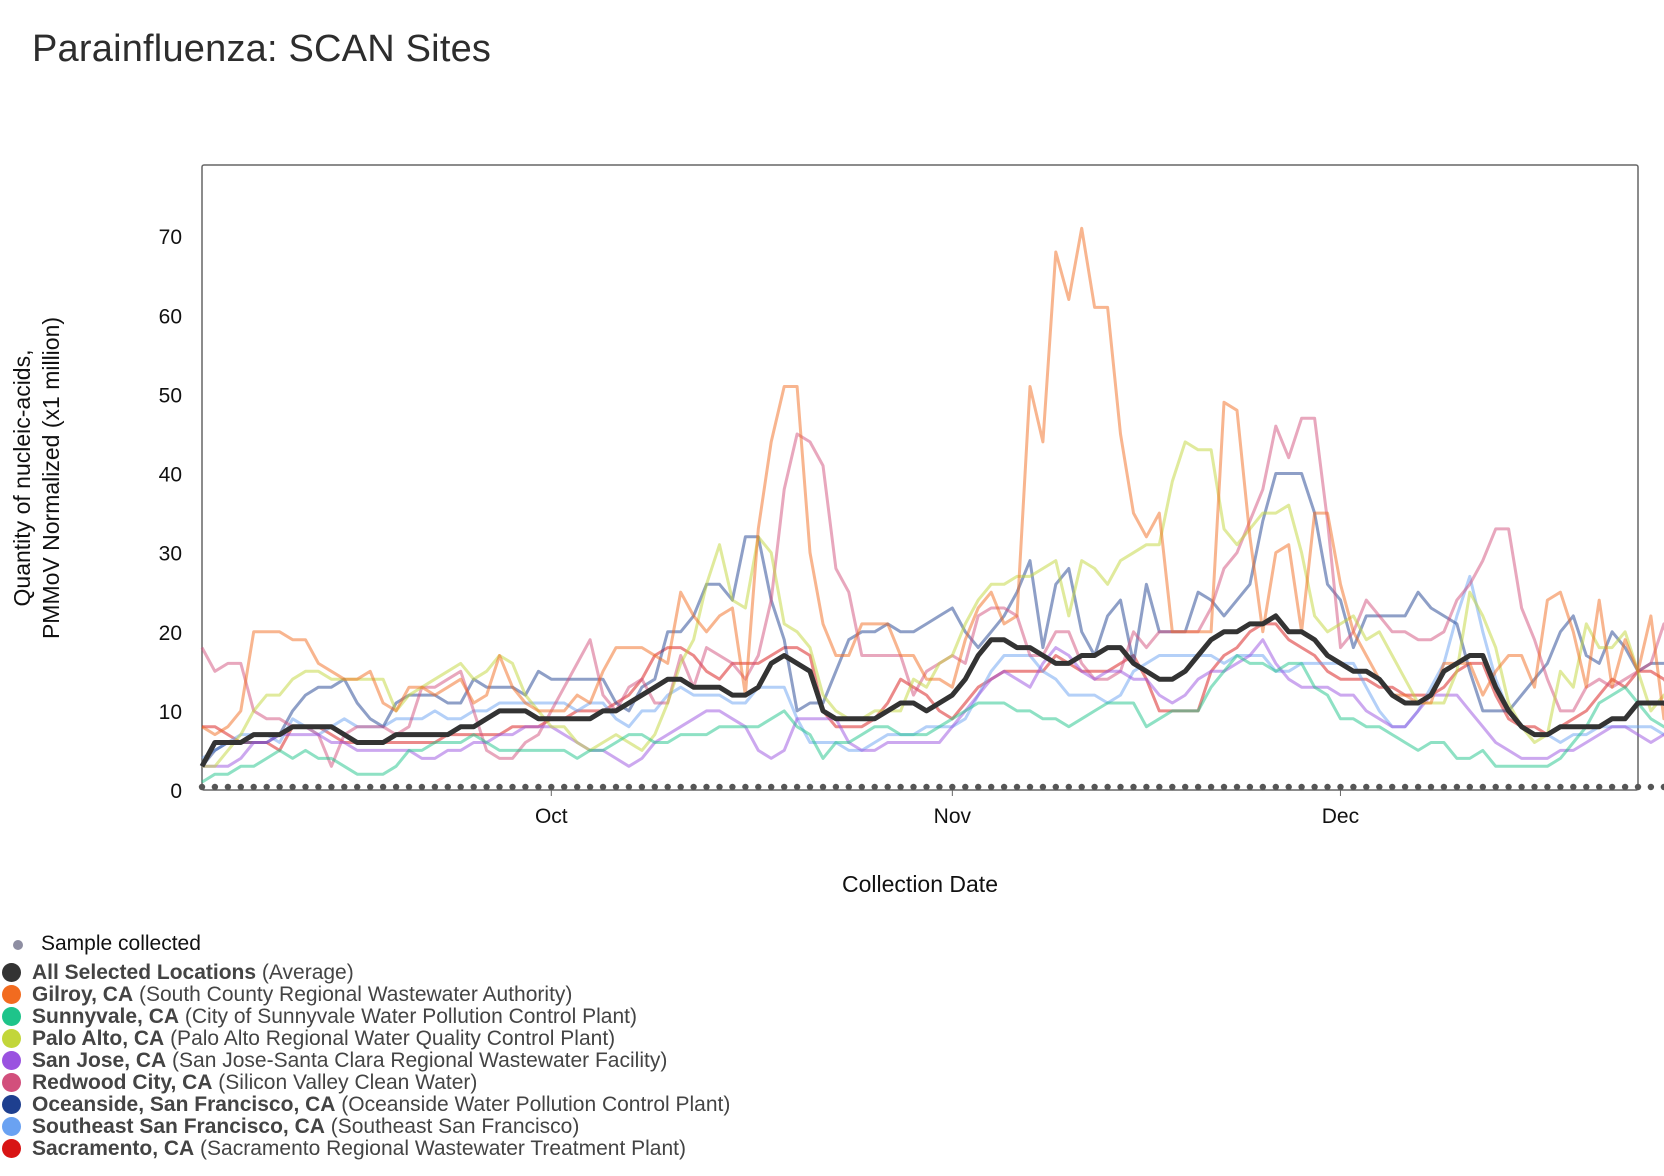 The image size is (1664, 1176). What do you see at coordinates (920, 884) in the screenshot?
I see `x-axis-label: Collection Date` at bounding box center [920, 884].